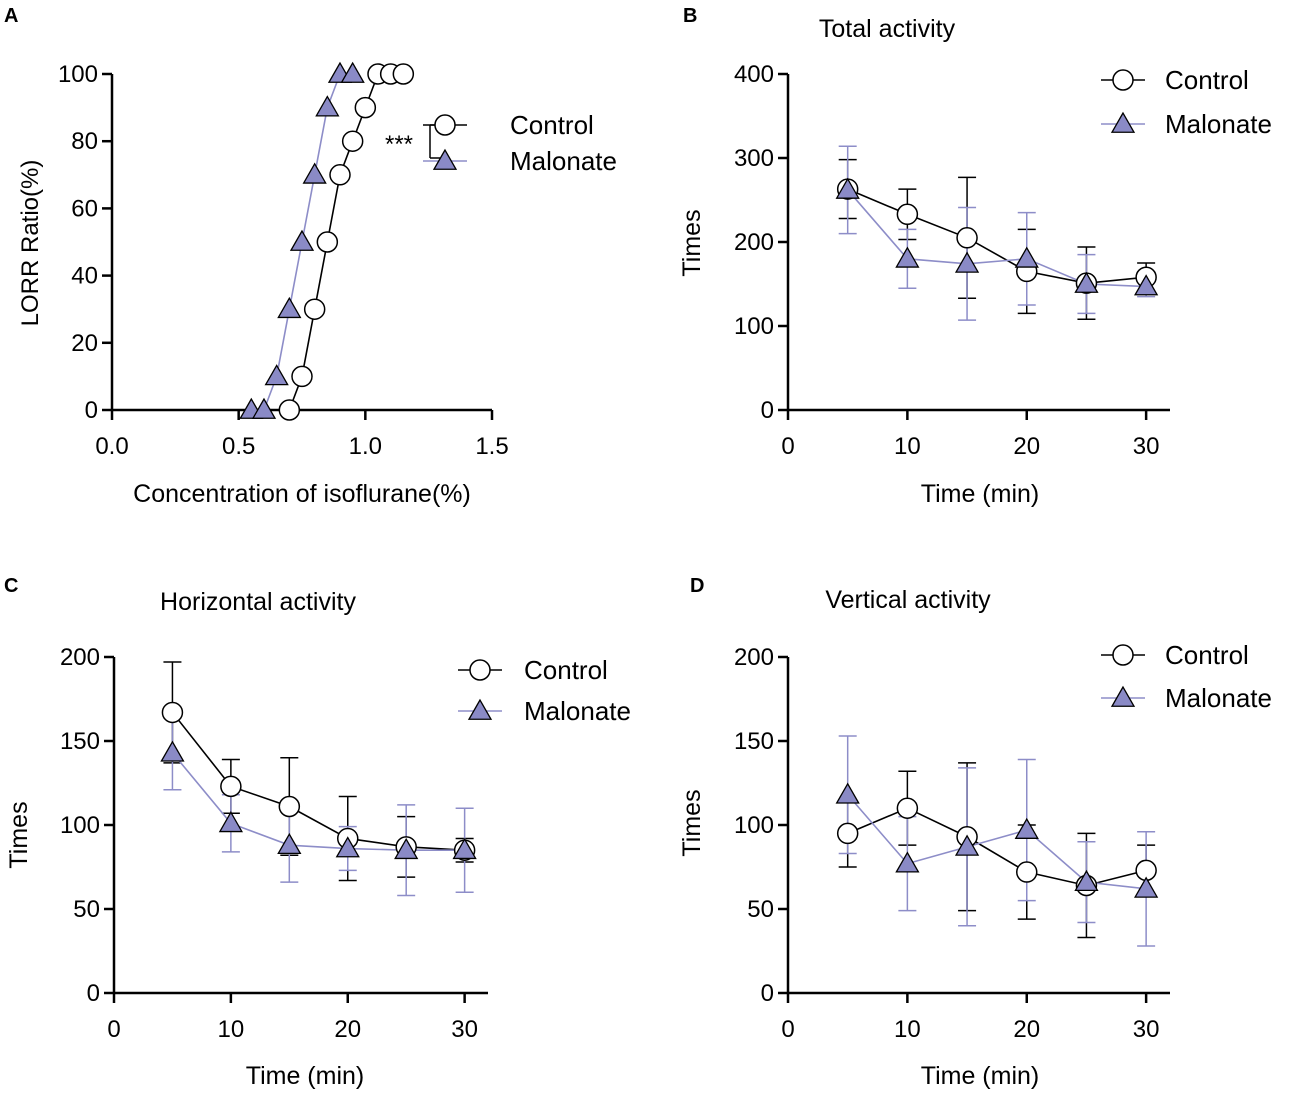 Image resolution: width=1300 pixels, height=1094 pixels. Describe the element at coordinates (238, 446) in the screenshot. I see `panel-a-xtick-label: 0.5` at that location.